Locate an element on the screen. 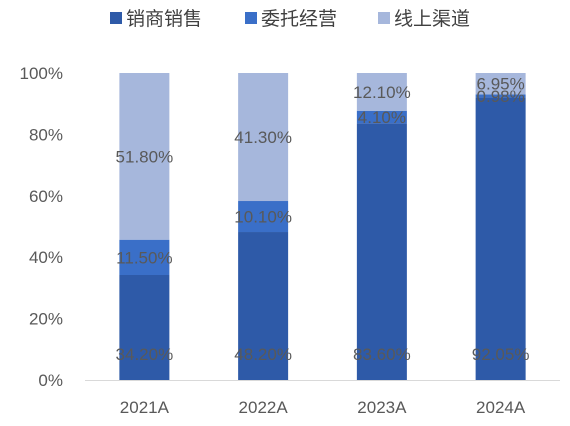 The image size is (570, 426). data-label: 92.05% is located at coordinates (501, 354).